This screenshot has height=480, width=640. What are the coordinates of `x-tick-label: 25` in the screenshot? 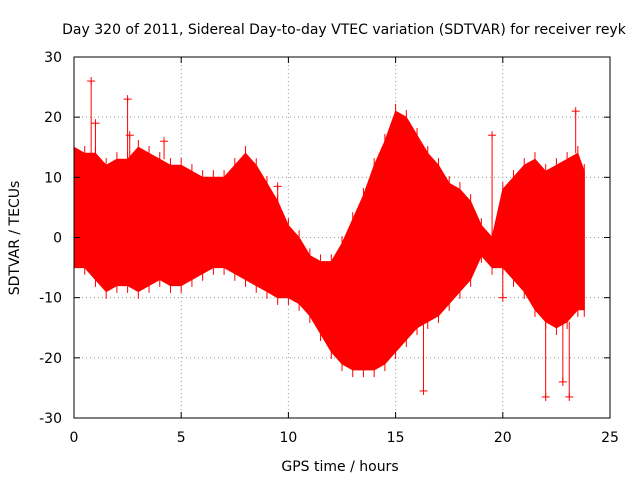 It's located at (610, 438).